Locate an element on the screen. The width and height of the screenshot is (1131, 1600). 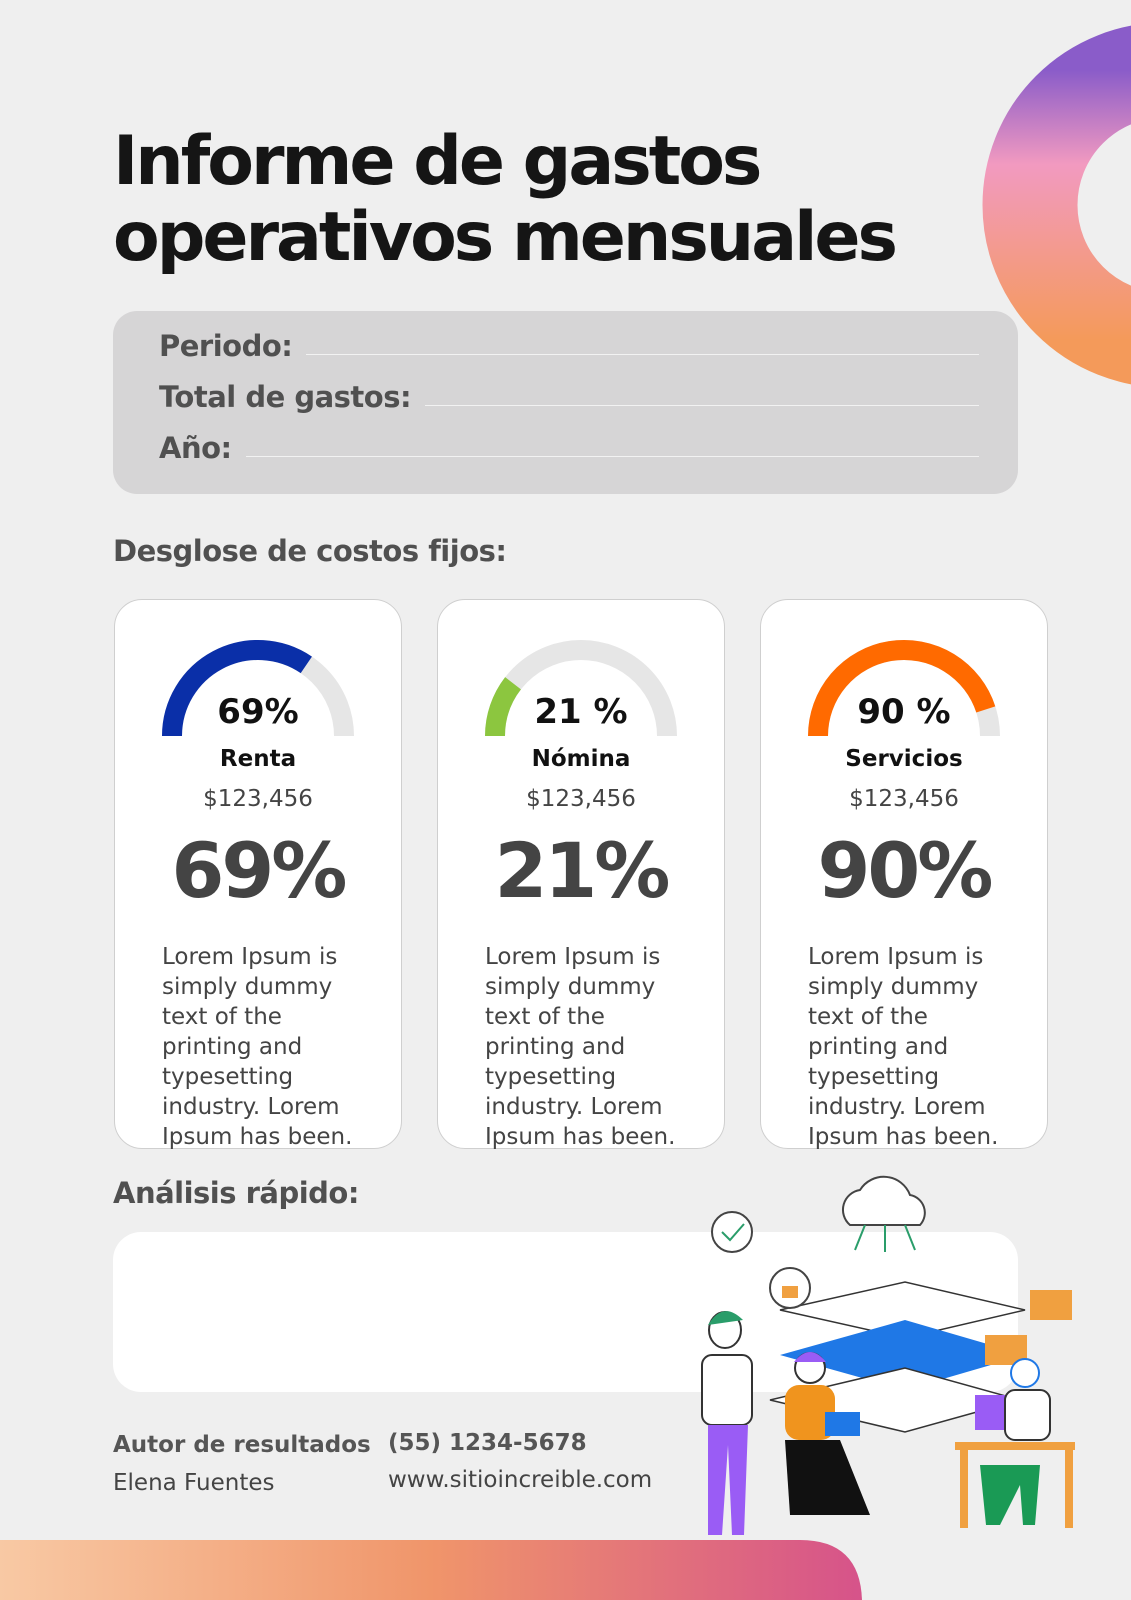
form-field: Periodo: is located at coordinates (569, 346).